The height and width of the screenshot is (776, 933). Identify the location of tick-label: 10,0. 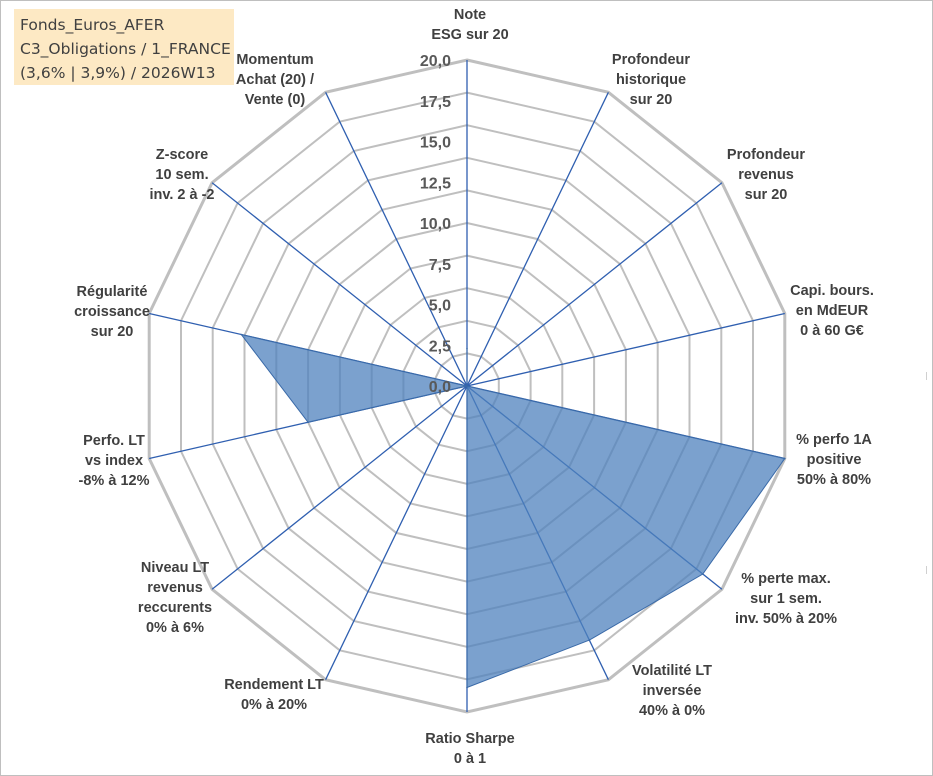
(435, 224).